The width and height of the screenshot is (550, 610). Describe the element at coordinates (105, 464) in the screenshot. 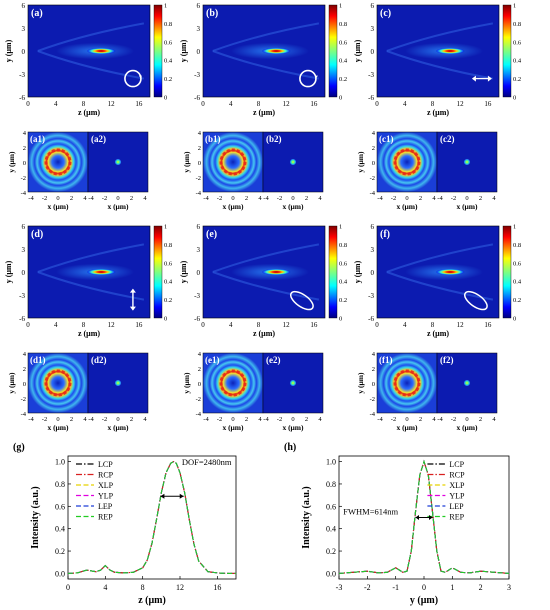

I see `legend-label: LCP` at that location.